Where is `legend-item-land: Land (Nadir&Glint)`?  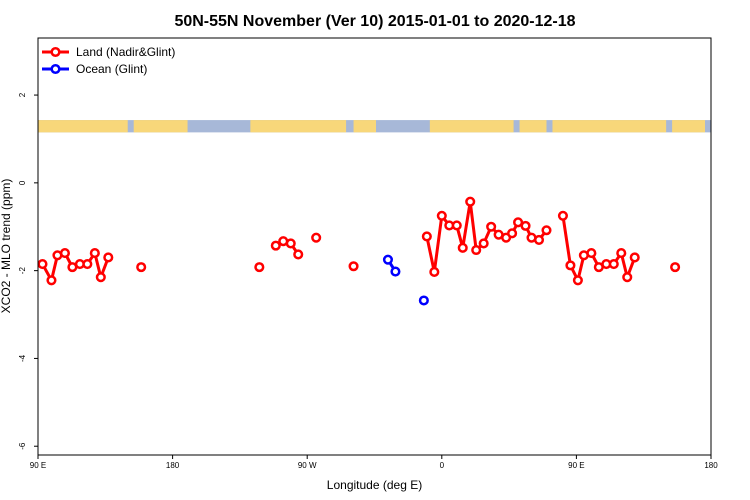 legend-item-land: Land (Nadir&Glint) is located at coordinates (108, 52).